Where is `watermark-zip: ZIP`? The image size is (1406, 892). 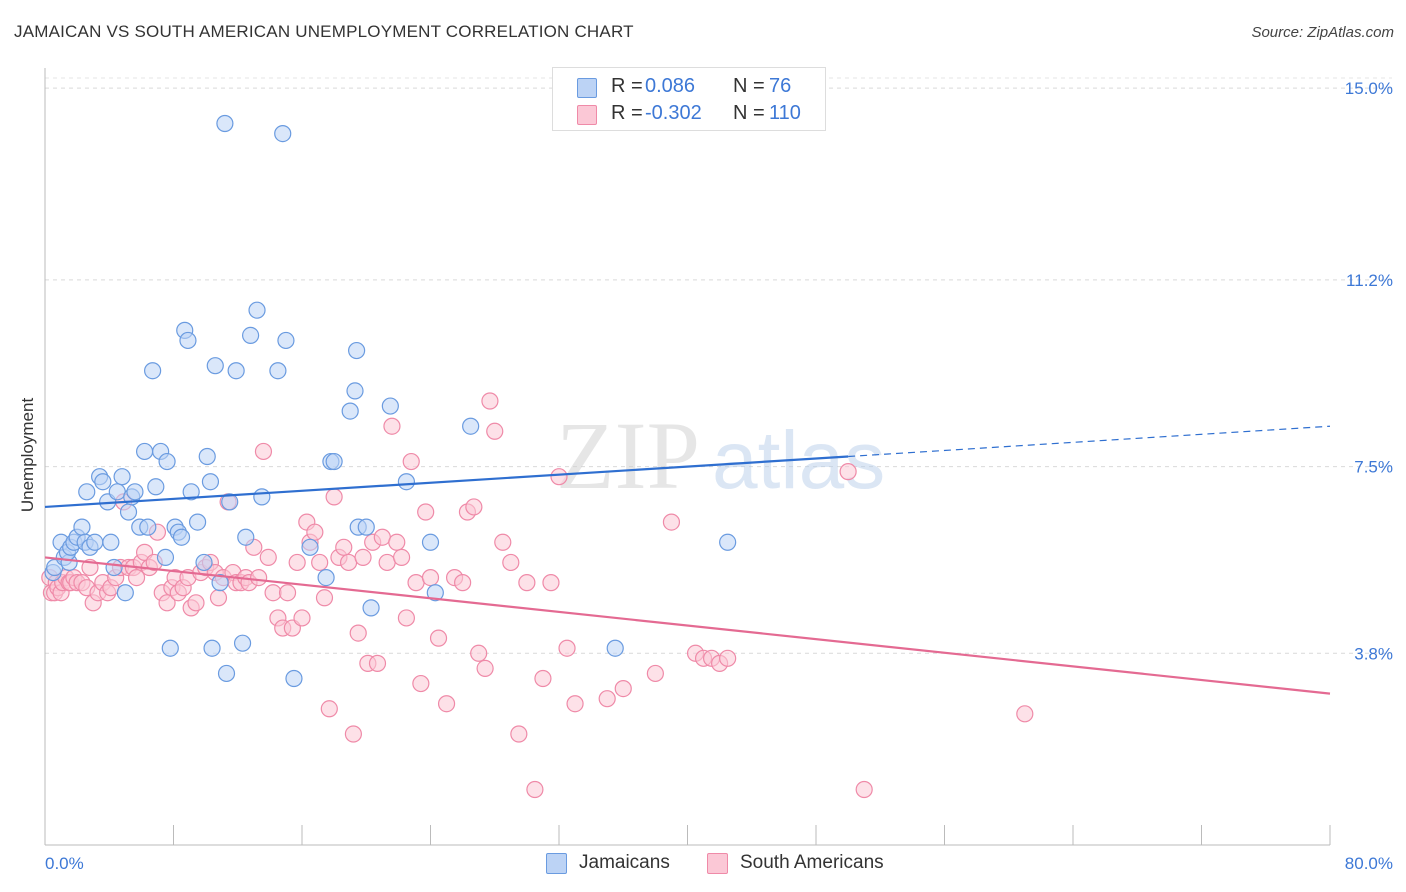
watermark-zip: ZIP is located at coordinates (628, 455).